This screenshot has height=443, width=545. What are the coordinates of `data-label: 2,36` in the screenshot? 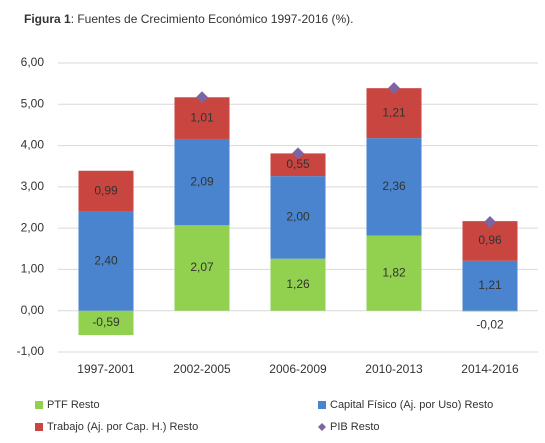 It's located at (394, 186).